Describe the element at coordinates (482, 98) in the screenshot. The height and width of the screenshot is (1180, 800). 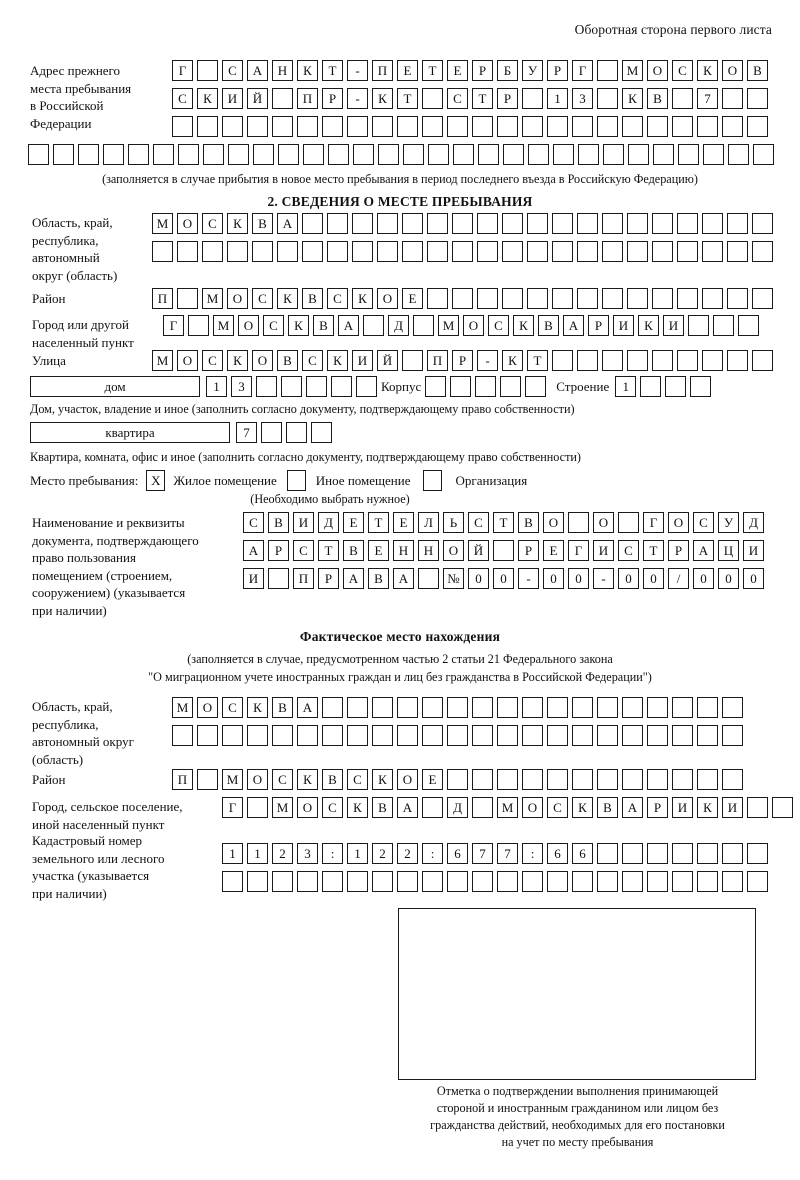
I see `form-cell: Т` at that location.